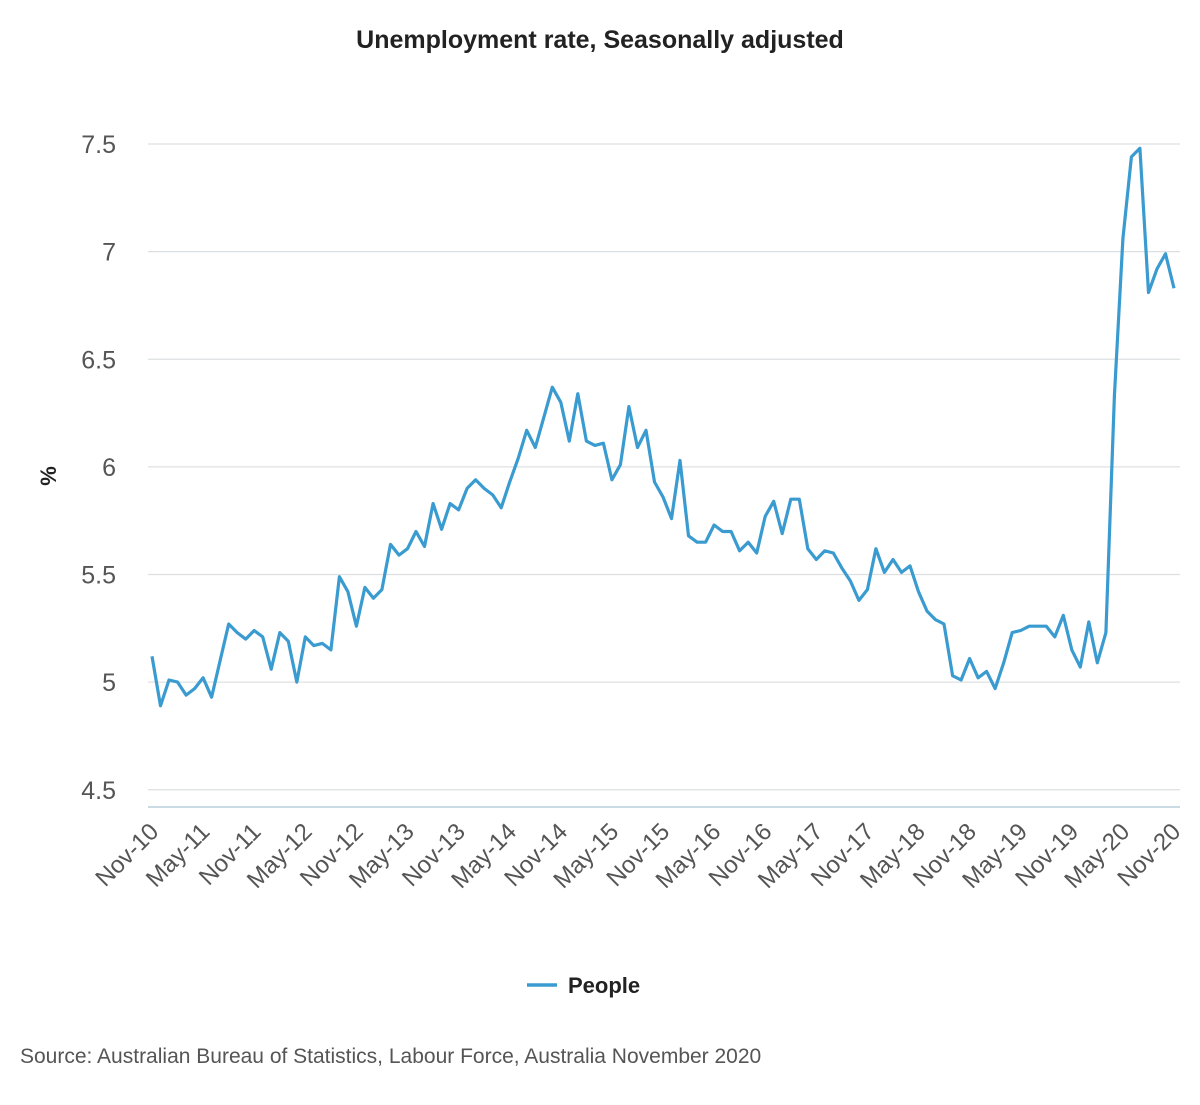 The image size is (1200, 1105). Describe the element at coordinates (98, 145) in the screenshot. I see `y-tick-label: 7.5` at that location.